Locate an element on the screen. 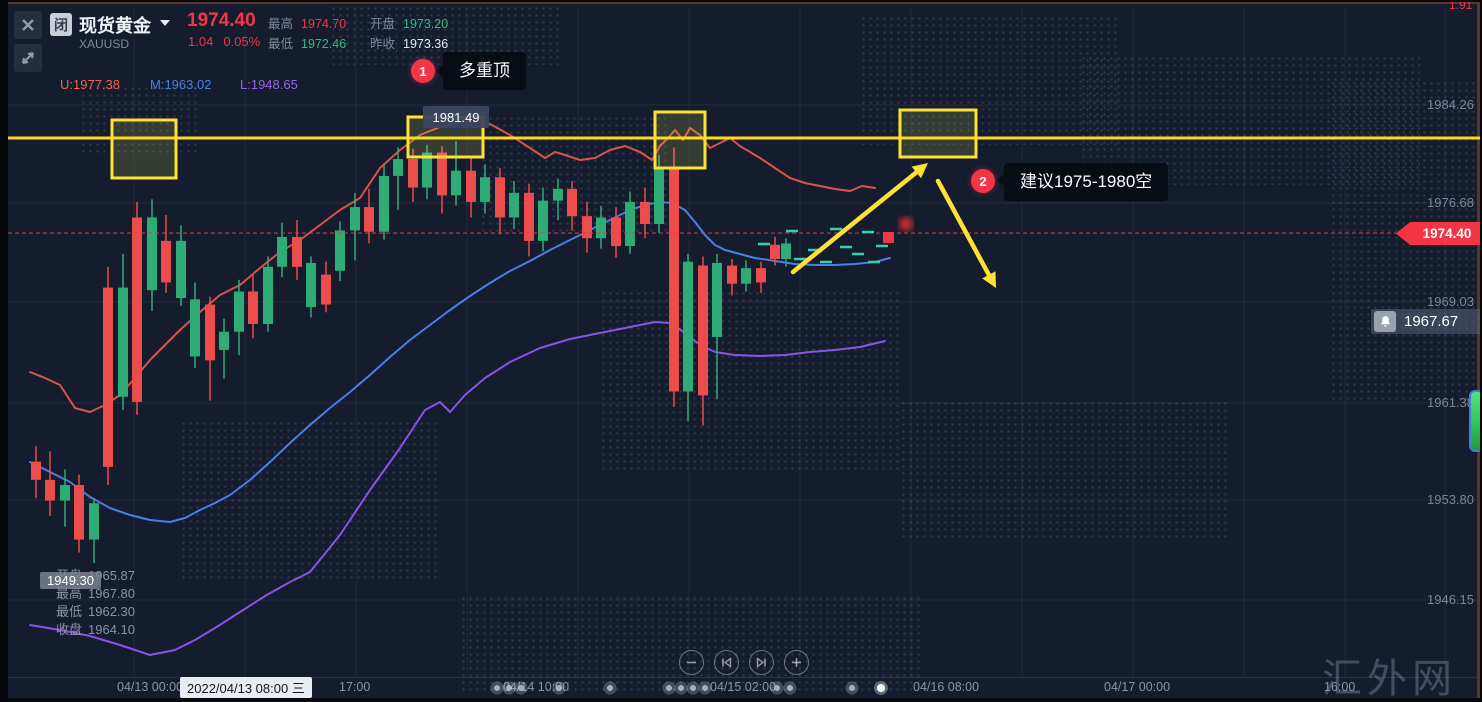 Image resolution: width=1482 pixels, height=702 pixels. stat-open: 开盘 1973.20 is located at coordinates (409, 24).